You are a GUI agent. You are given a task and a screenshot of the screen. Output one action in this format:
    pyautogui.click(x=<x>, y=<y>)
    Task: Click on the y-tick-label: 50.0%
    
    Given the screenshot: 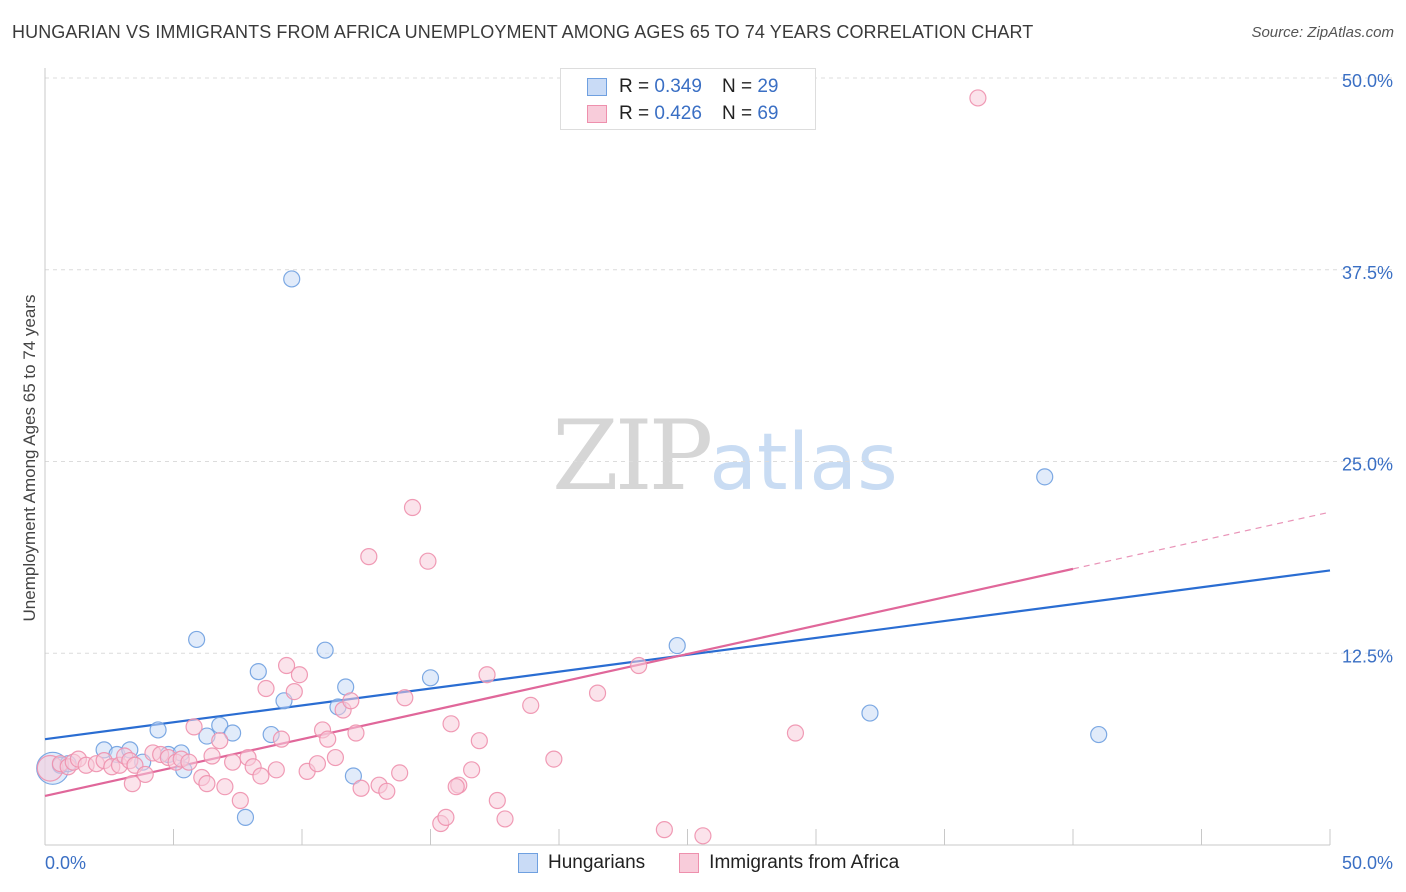 What is the action you would take?
    pyautogui.click(x=1367, y=81)
    